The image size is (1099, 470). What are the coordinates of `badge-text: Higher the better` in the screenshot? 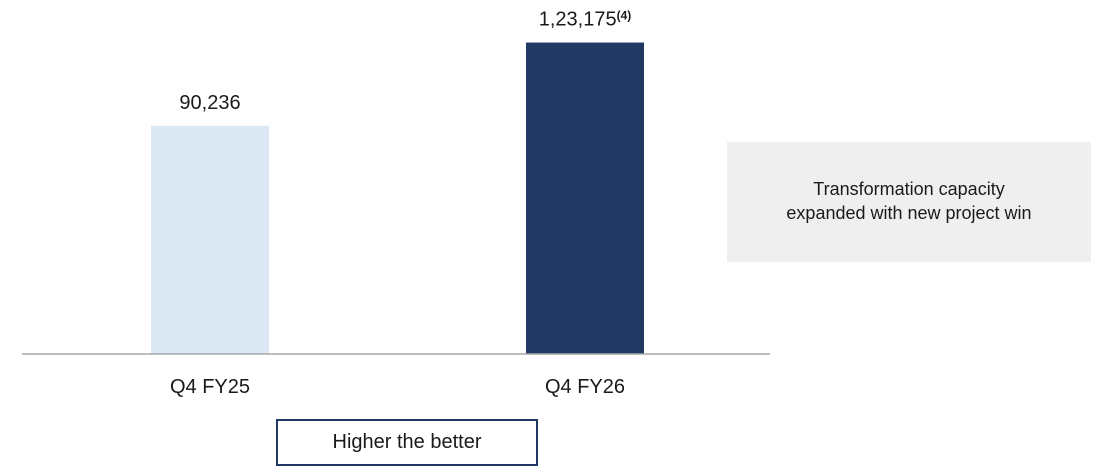 It's located at (407, 442).